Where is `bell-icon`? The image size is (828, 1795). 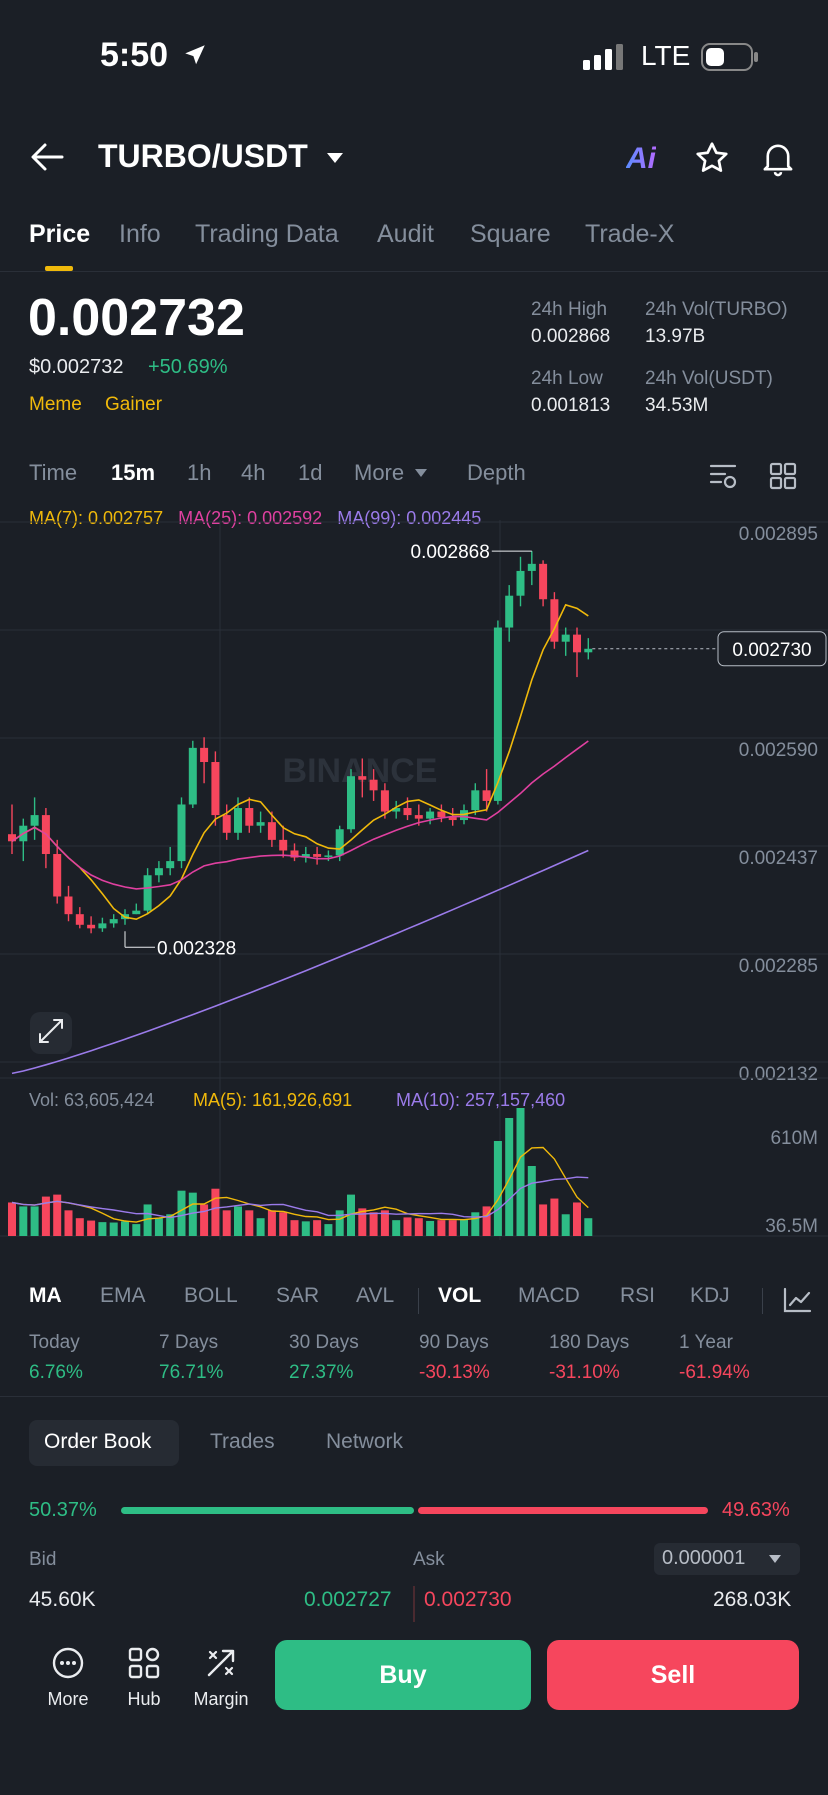 bell-icon is located at coordinates (778, 159).